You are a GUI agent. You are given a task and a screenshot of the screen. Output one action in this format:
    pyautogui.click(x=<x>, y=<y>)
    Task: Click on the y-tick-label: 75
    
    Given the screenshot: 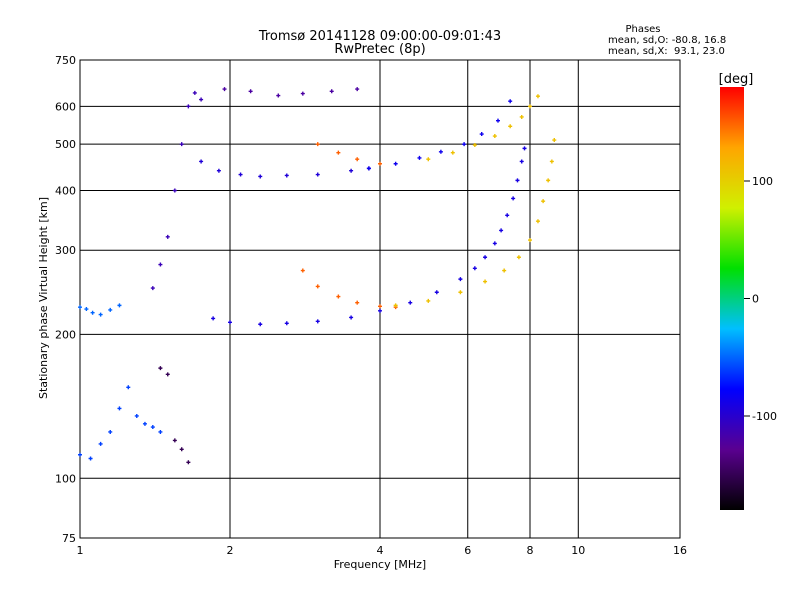 What is the action you would take?
    pyautogui.click(x=69, y=538)
    